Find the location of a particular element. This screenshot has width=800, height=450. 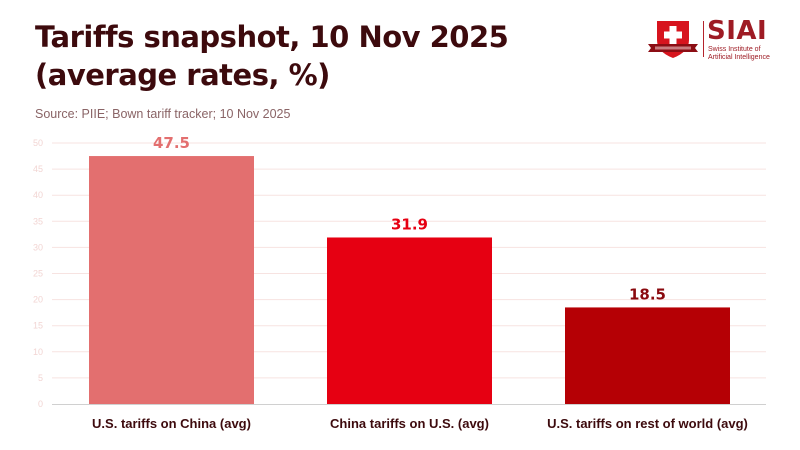

y-axis-ticks: 0 5 10 15 20 25 30 35 40 45 50 is located at coordinates (38, 273).